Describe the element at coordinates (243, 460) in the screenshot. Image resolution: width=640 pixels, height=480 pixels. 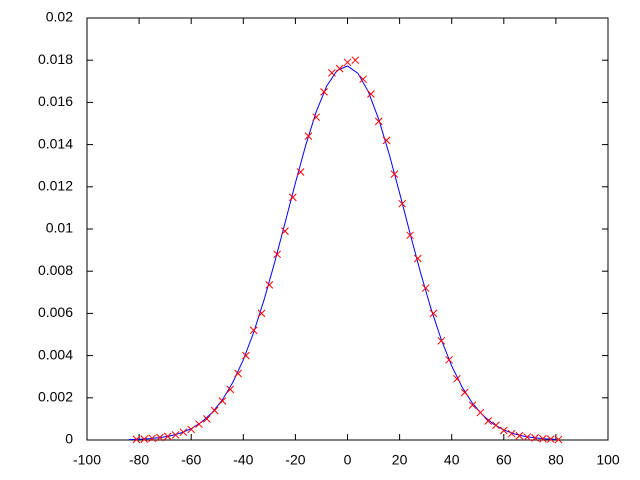
I see `x-tick-label: -40` at that location.